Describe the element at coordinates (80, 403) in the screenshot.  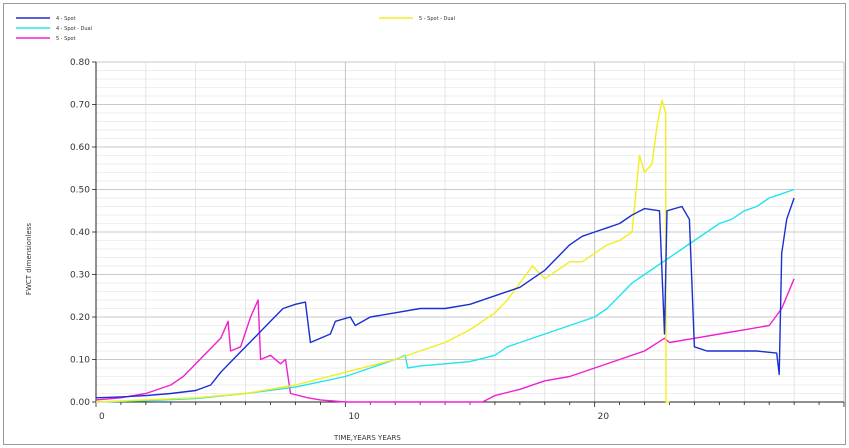
I see `y-tick-label: 0.00` at that location.